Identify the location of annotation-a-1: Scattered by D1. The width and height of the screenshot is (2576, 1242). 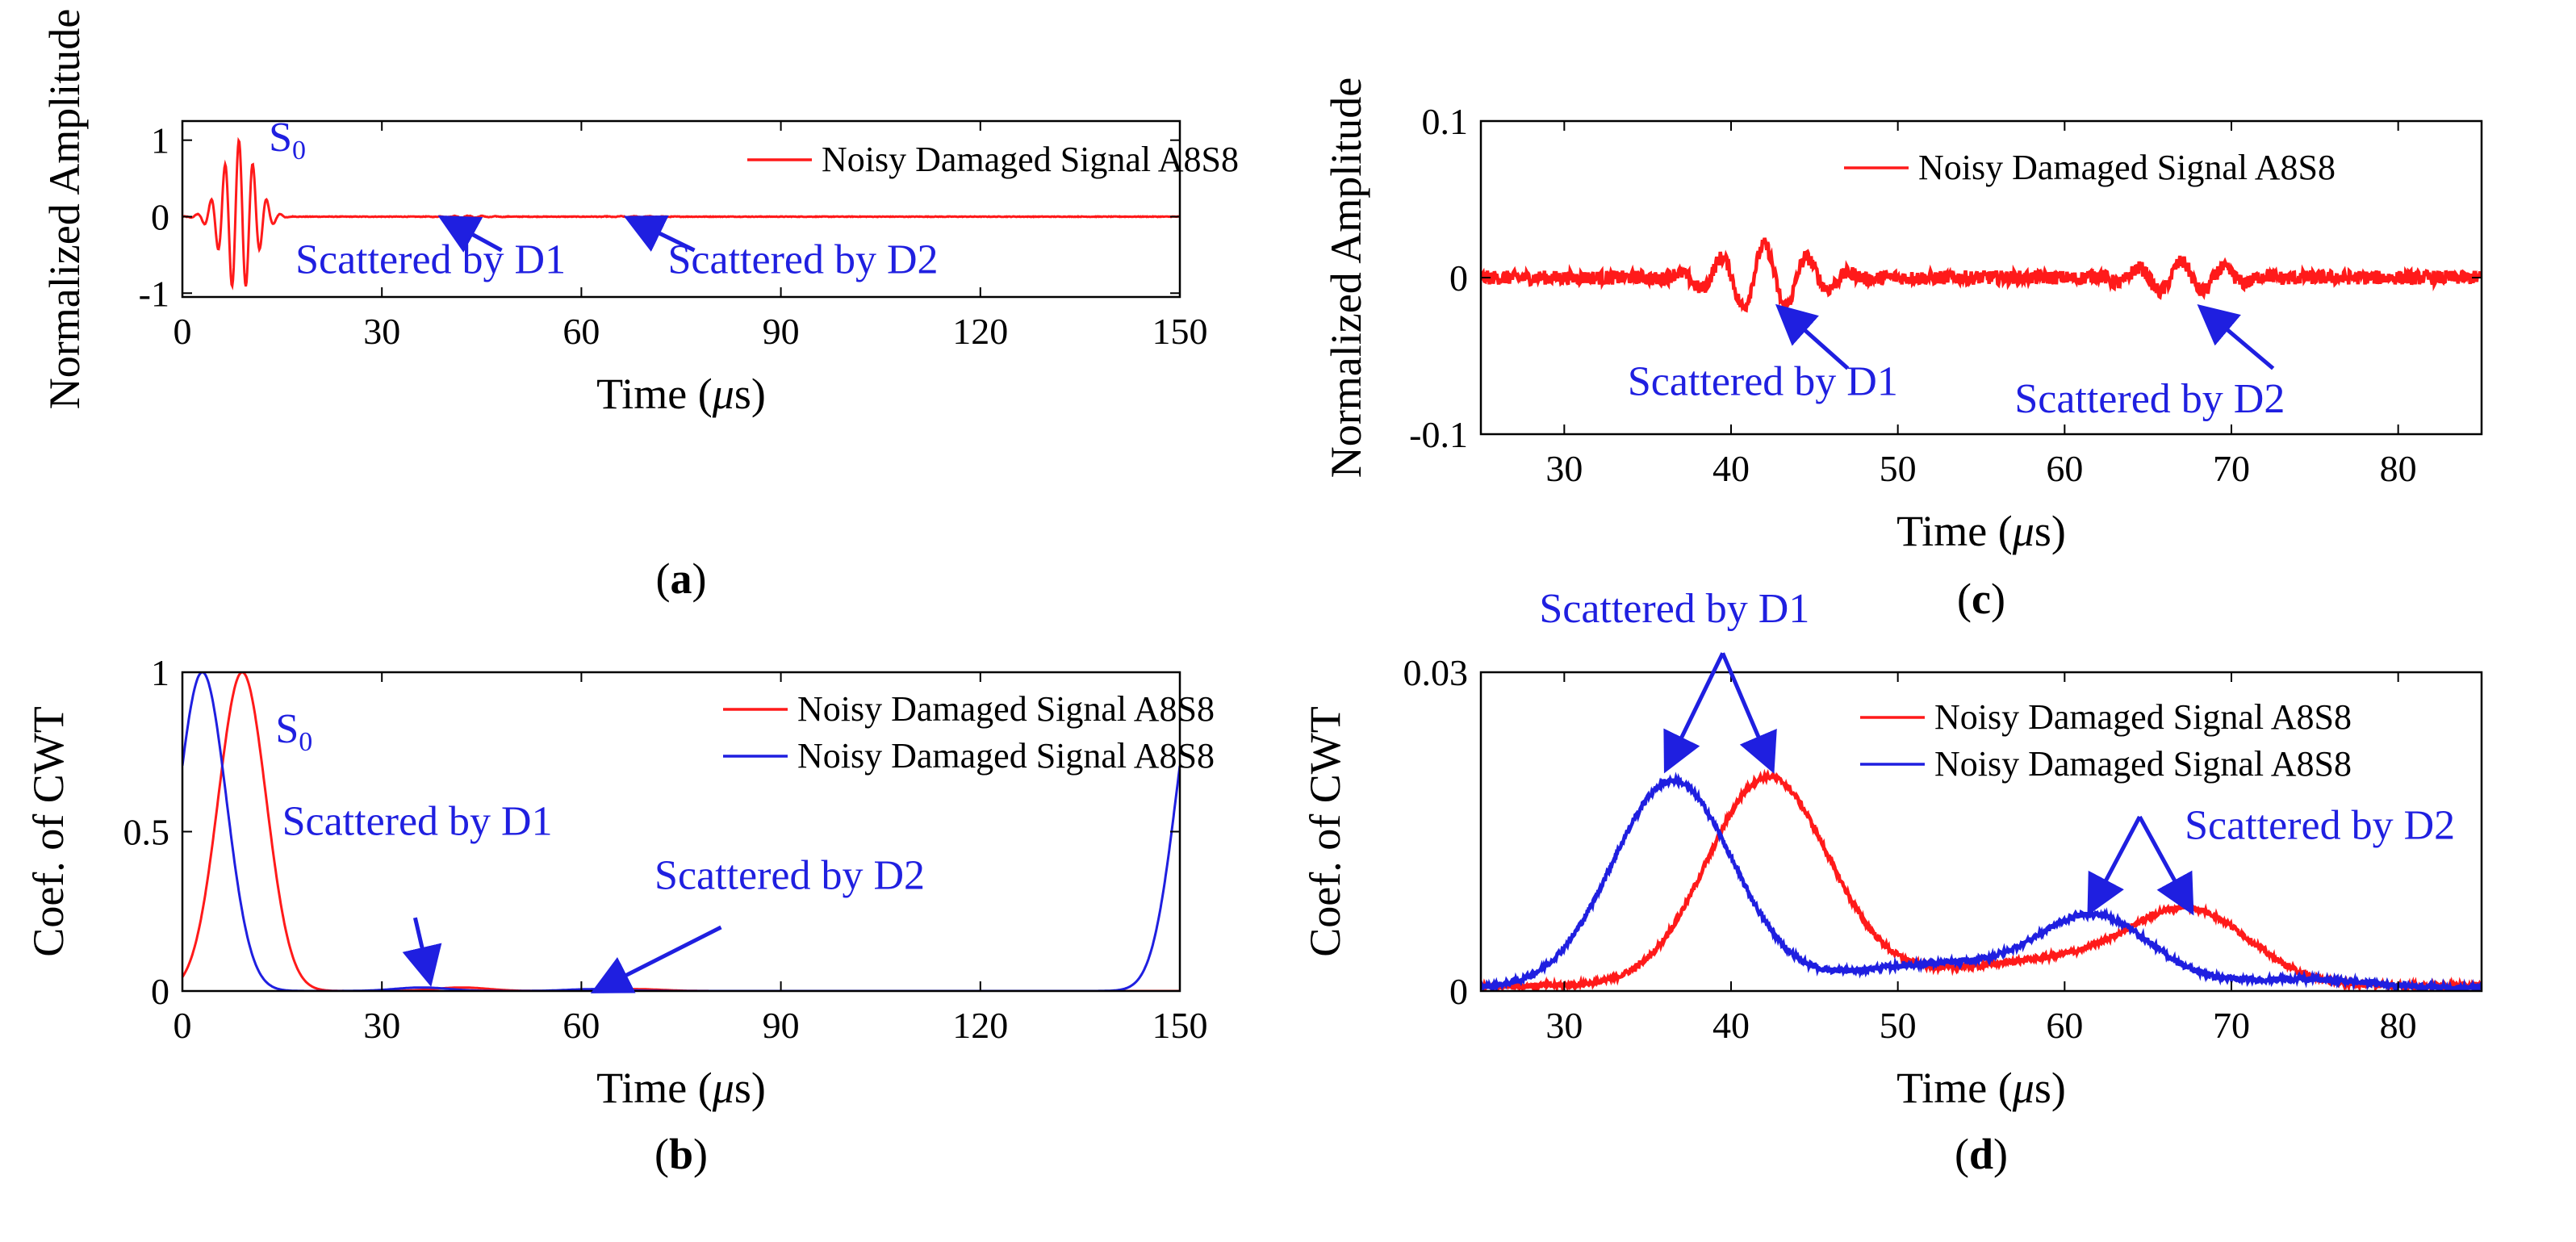
(430, 260).